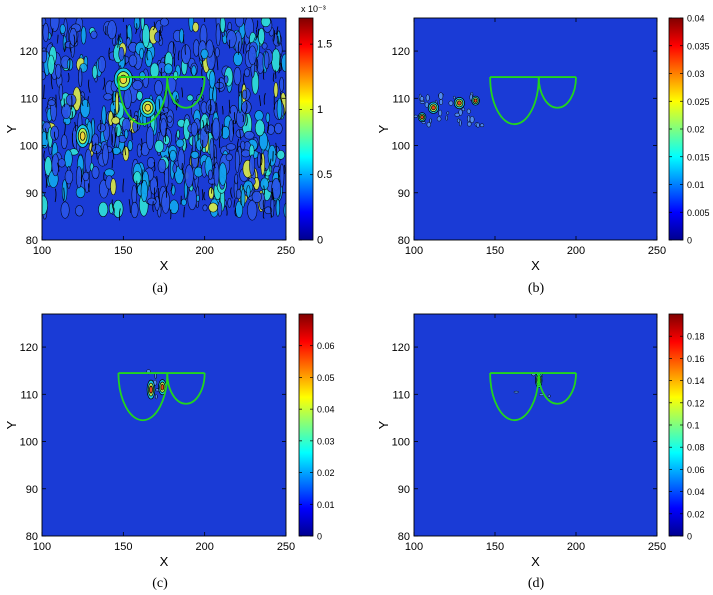 This screenshot has height=595, width=713. What do you see at coordinates (320, 241) in the screenshot?
I see `colorbar-tick-label: 0` at bounding box center [320, 241].